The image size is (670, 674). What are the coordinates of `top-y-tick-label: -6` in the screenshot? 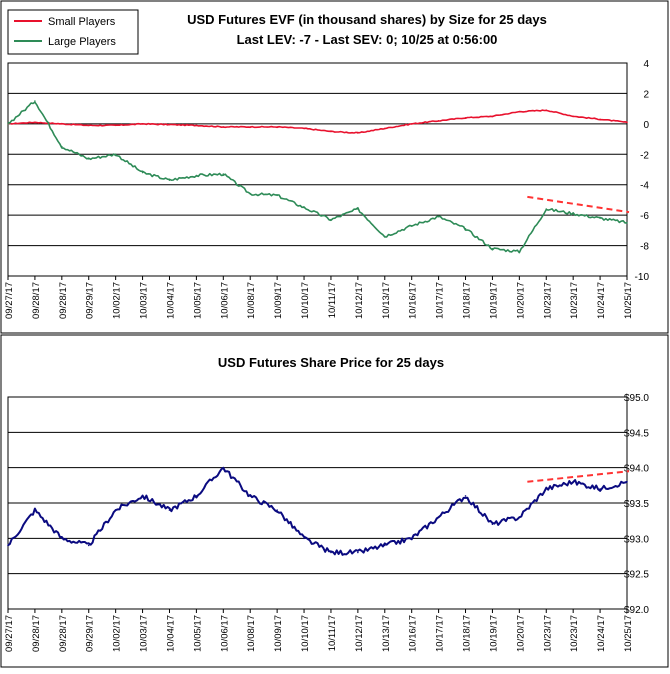 It's located at (644, 216).